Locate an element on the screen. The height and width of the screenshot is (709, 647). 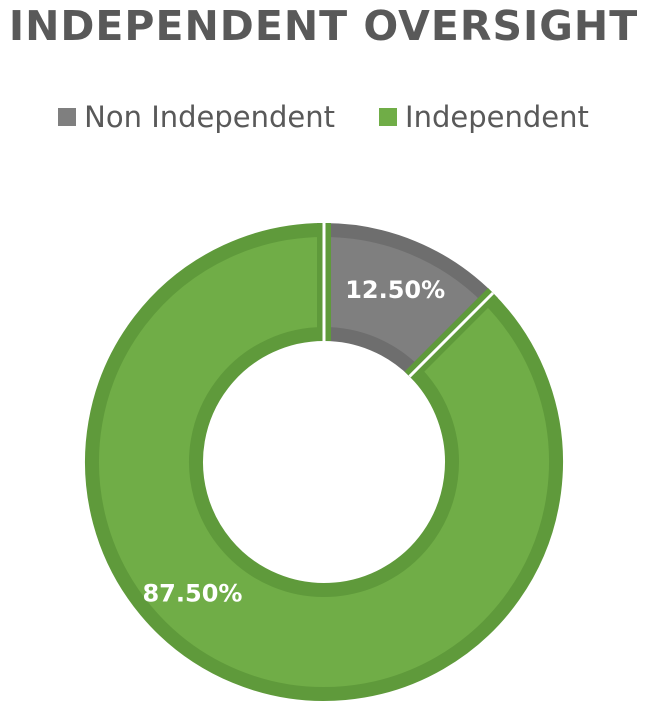
legend-label-non-independent: Non Independent is located at coordinates (210, 117).